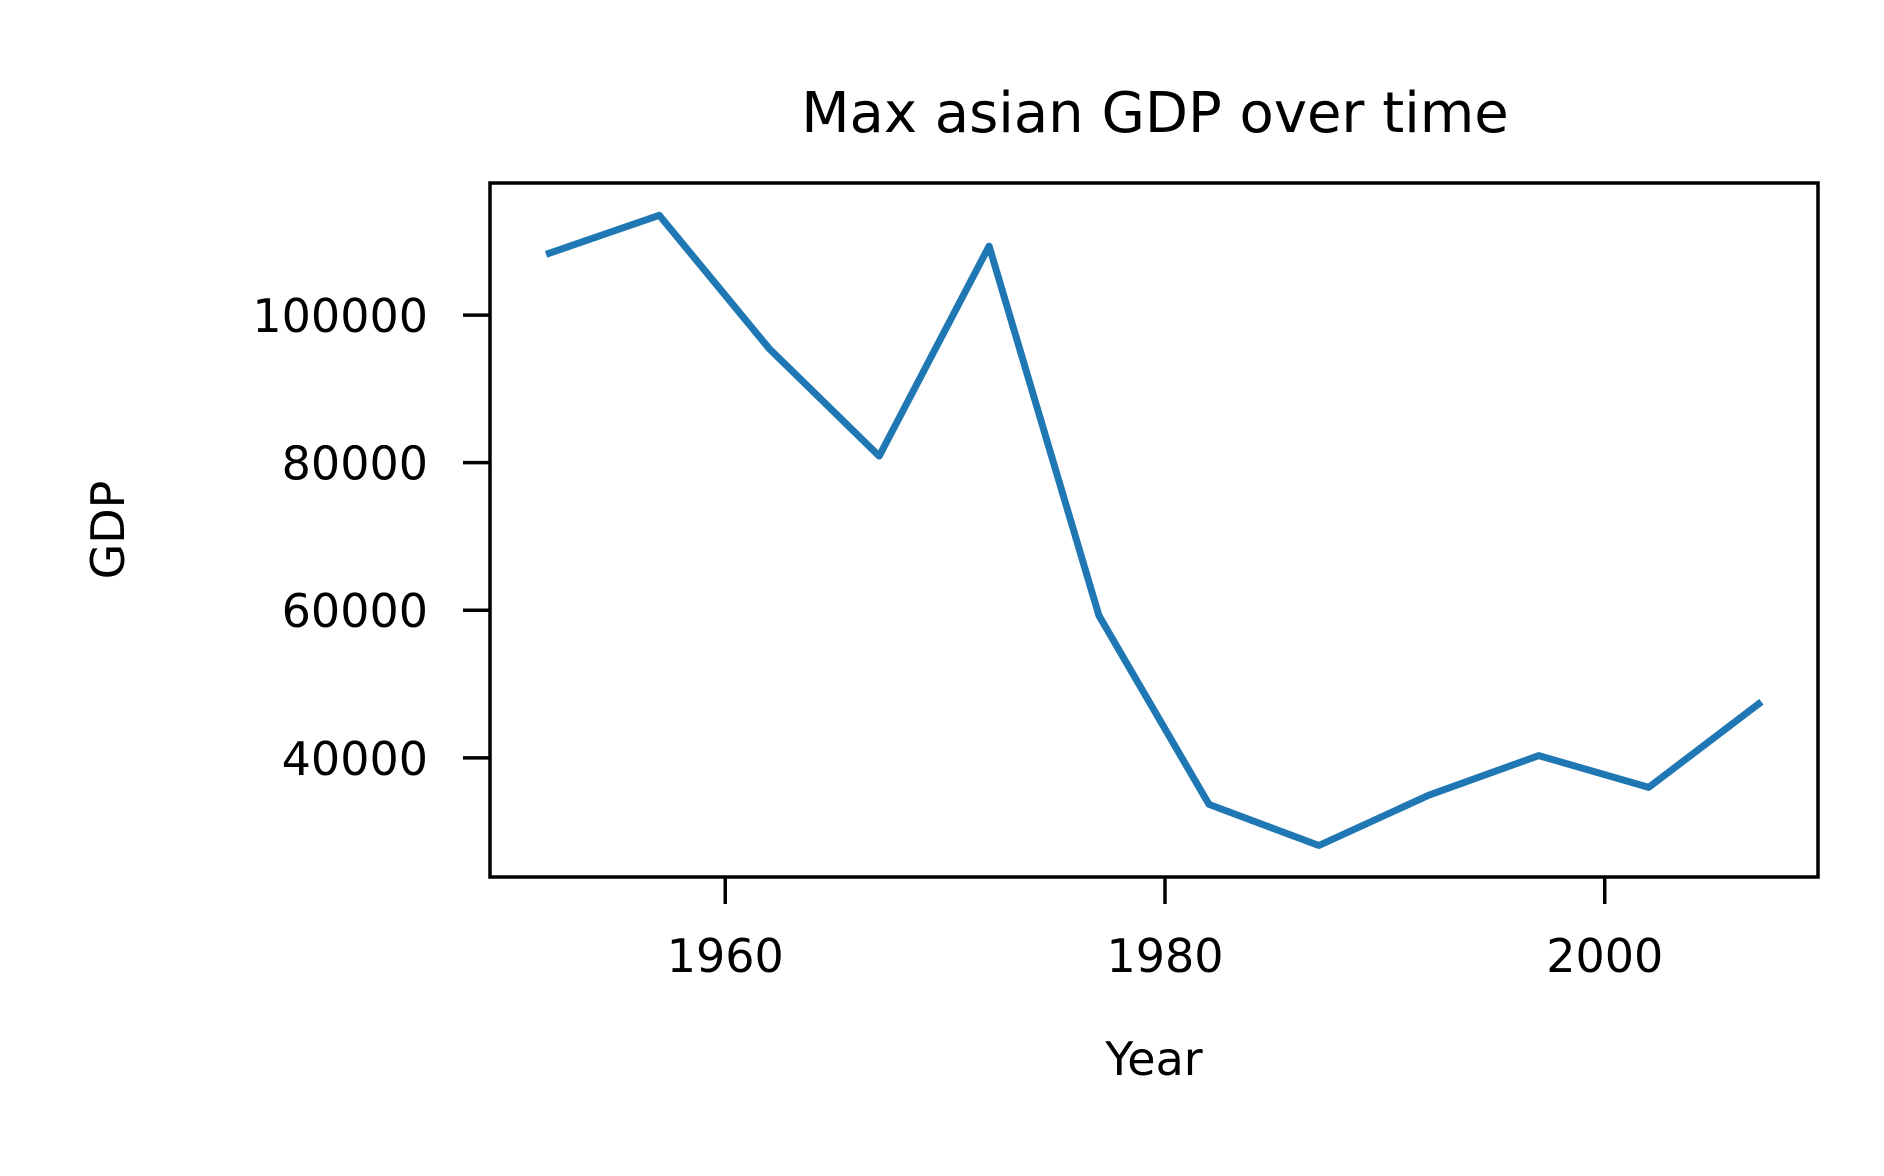 The height and width of the screenshot is (1176, 1884). Describe the element at coordinates (108, 530) in the screenshot. I see `y-axis-label: GDP` at that location.